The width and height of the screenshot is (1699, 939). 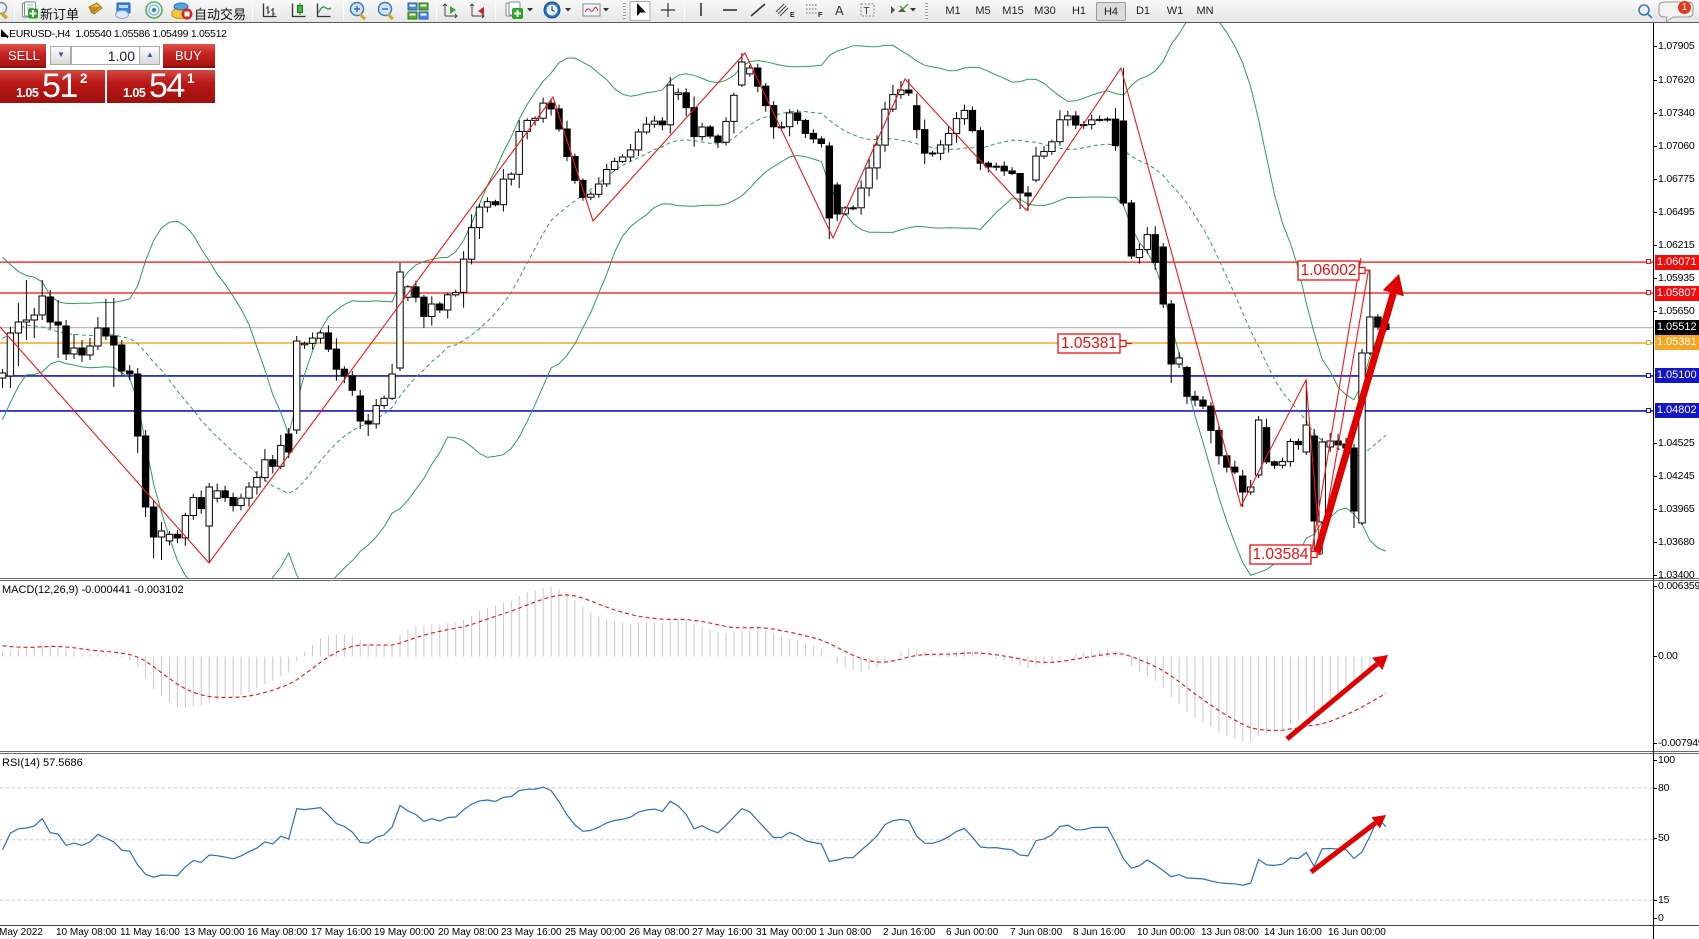 I want to click on svg-text: 1.05381, so click(x=1089, y=343).